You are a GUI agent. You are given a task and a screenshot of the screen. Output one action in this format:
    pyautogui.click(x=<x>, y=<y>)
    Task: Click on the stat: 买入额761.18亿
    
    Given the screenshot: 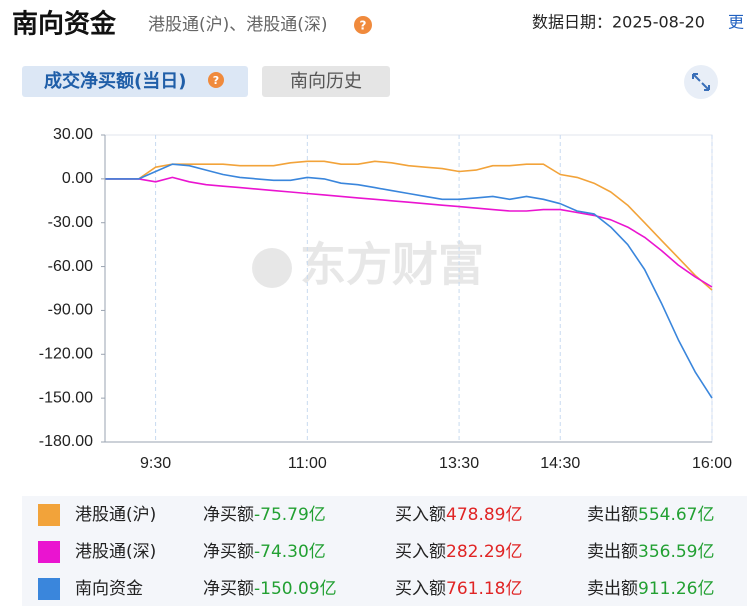 What is the action you would take?
    pyautogui.click(x=458, y=589)
    